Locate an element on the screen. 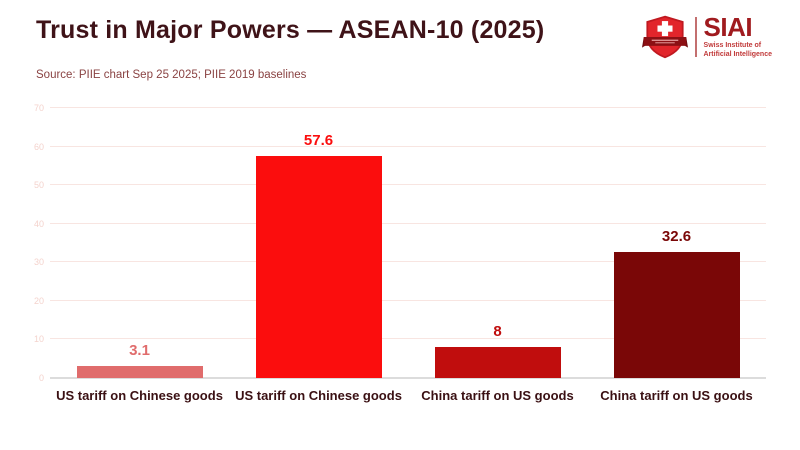  bar-slot-3: 8 is located at coordinates (497, 243).